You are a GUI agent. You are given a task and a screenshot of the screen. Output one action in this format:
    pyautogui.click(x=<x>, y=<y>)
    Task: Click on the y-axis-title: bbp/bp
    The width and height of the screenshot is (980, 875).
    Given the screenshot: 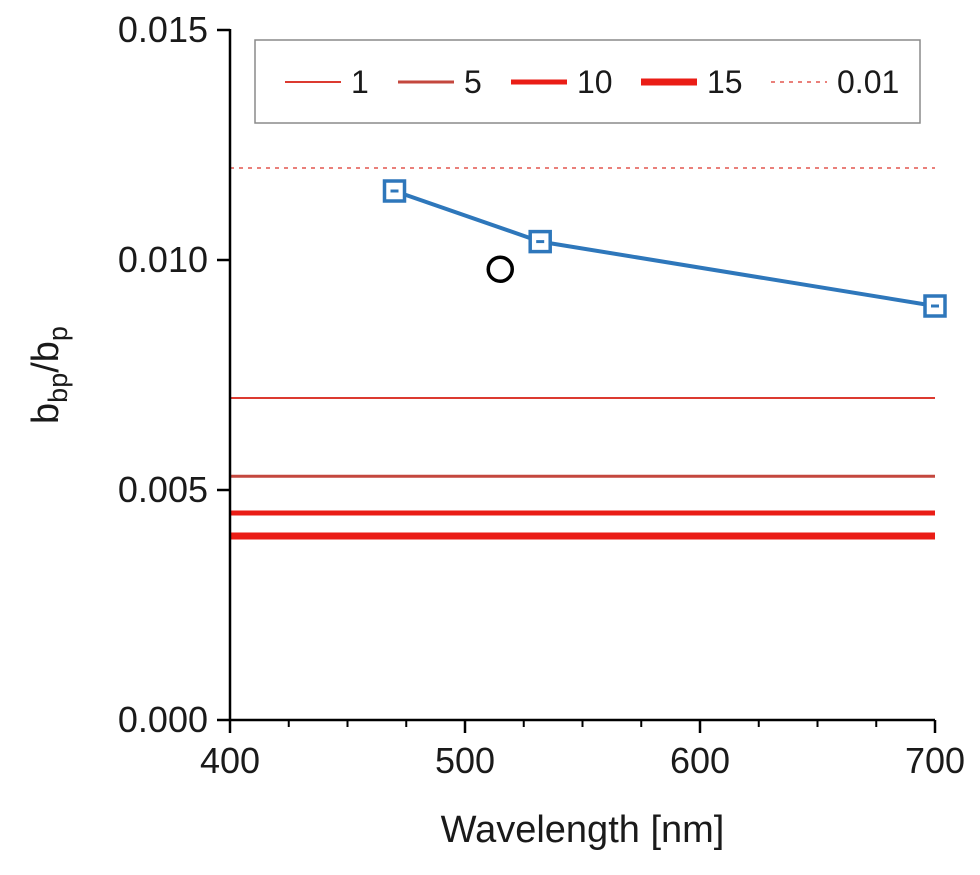 What is the action you would take?
    pyautogui.click(x=49, y=375)
    